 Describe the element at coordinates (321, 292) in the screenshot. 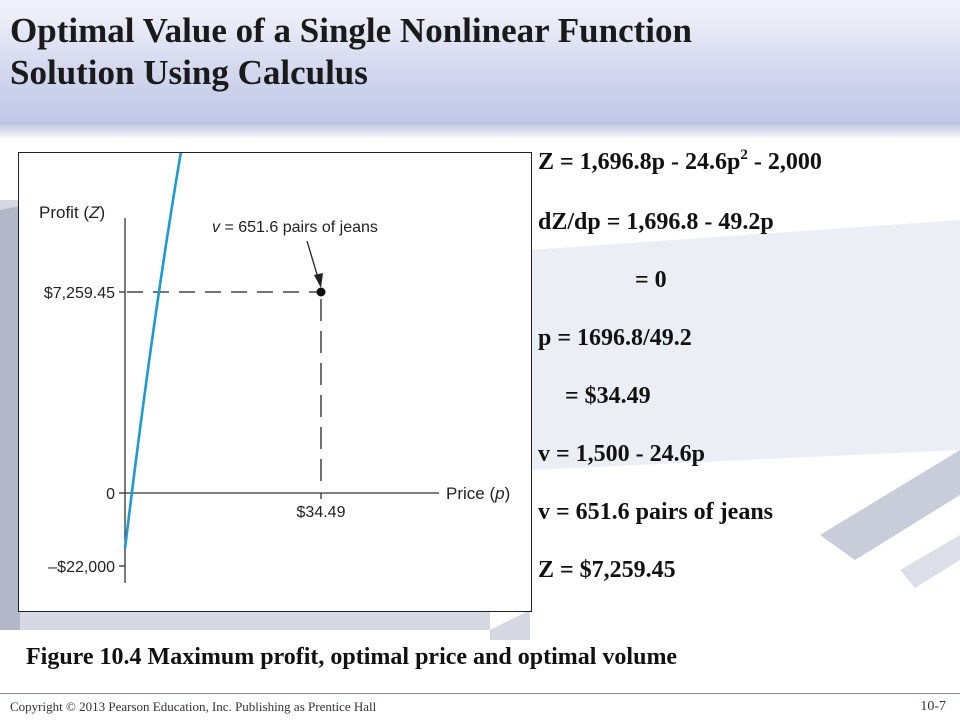

I see `optimum-point` at that location.